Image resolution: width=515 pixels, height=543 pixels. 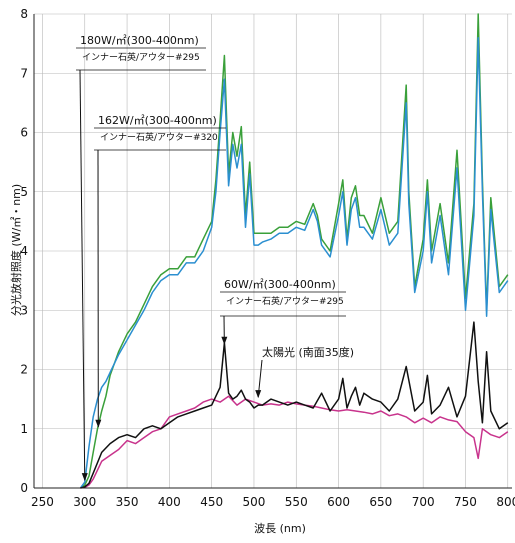 I want to click on annotation-label-black: 60W/㎡(300-400nm), so click(x=280, y=284).